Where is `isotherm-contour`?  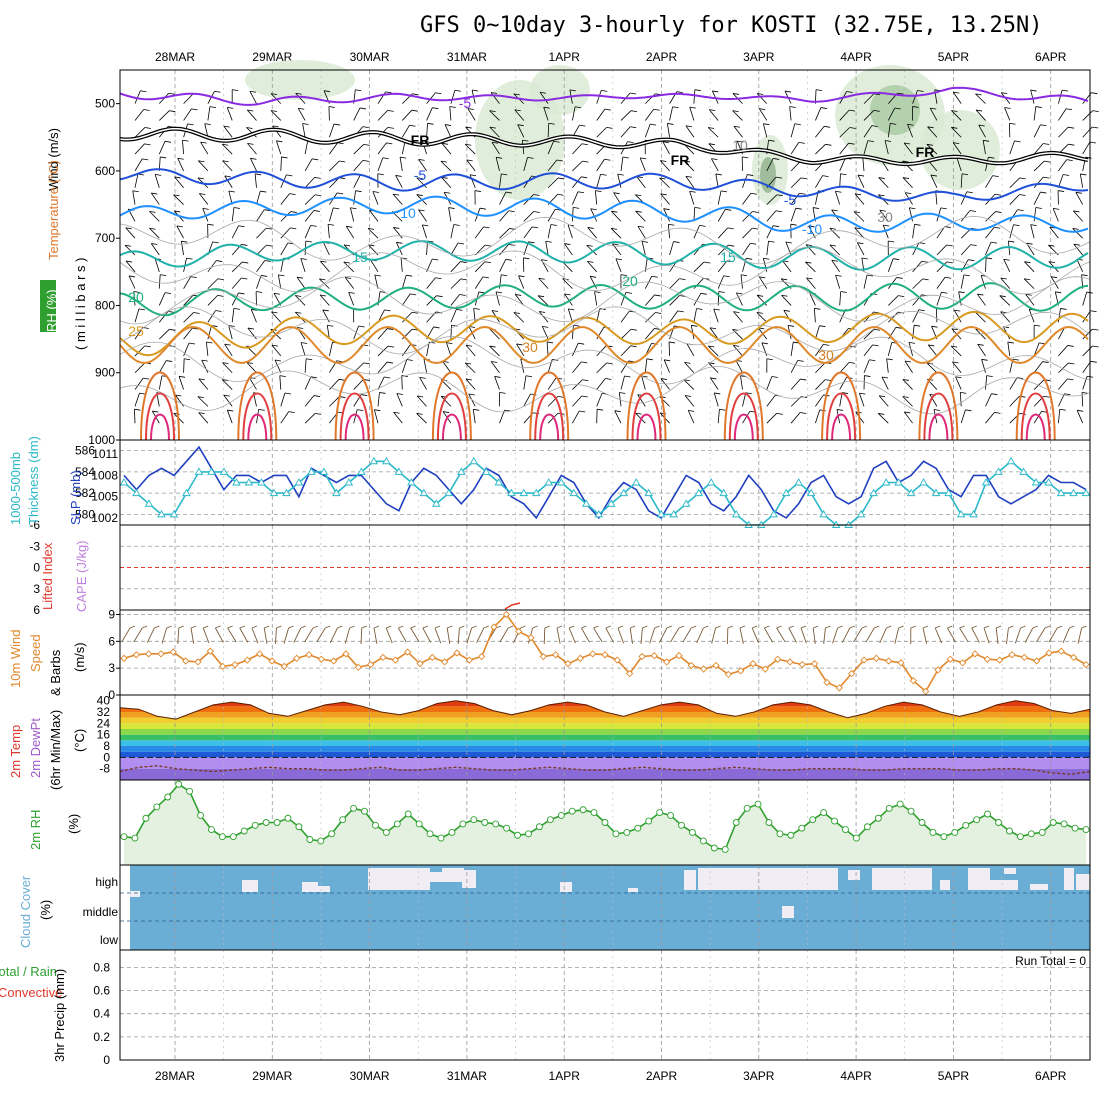
isotherm-contour is located at coordinates (604, 185).